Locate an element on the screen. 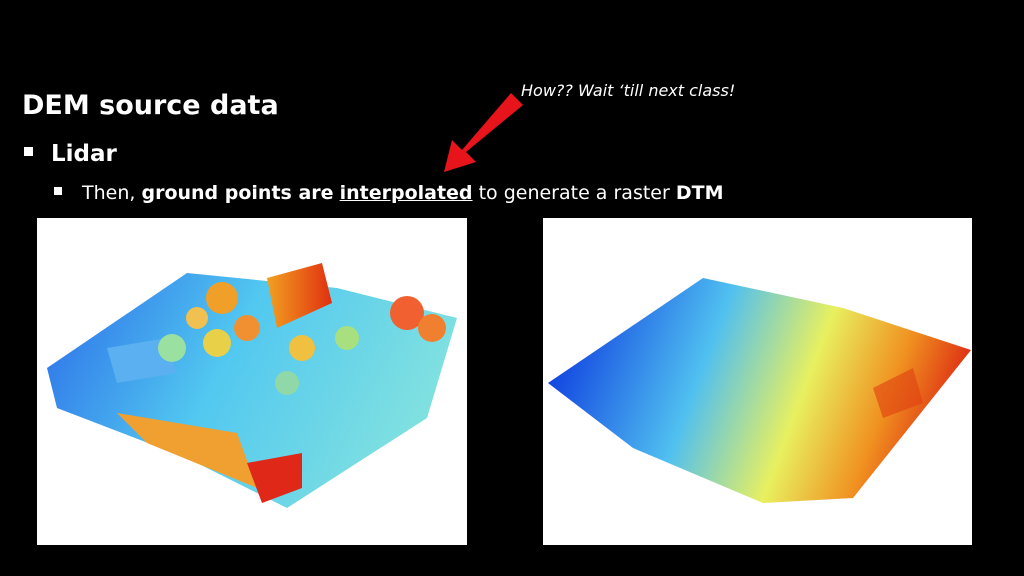  underline: interpolated is located at coordinates (406, 193).